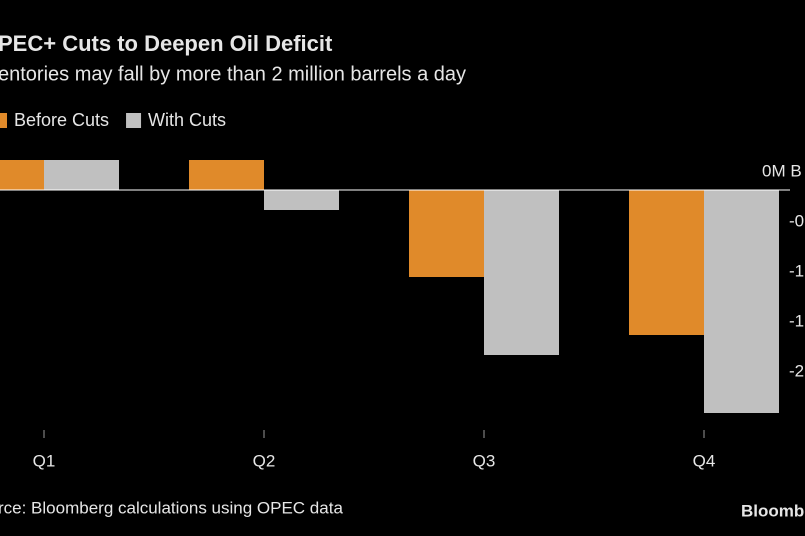  Describe the element at coordinates (796, 370) in the screenshot. I see `y-tick-label: -2` at that location.